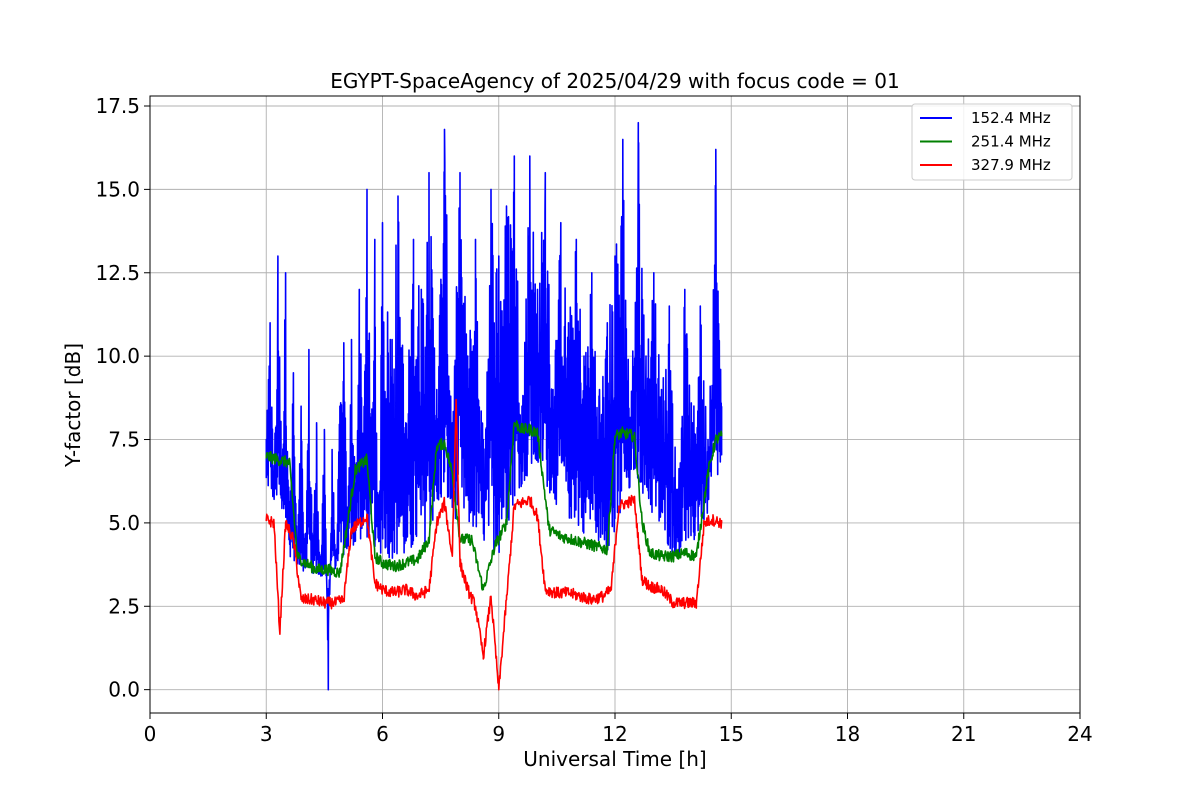  Describe the element at coordinates (731, 734) in the screenshot. I see `x-tick-label: 15` at that location.